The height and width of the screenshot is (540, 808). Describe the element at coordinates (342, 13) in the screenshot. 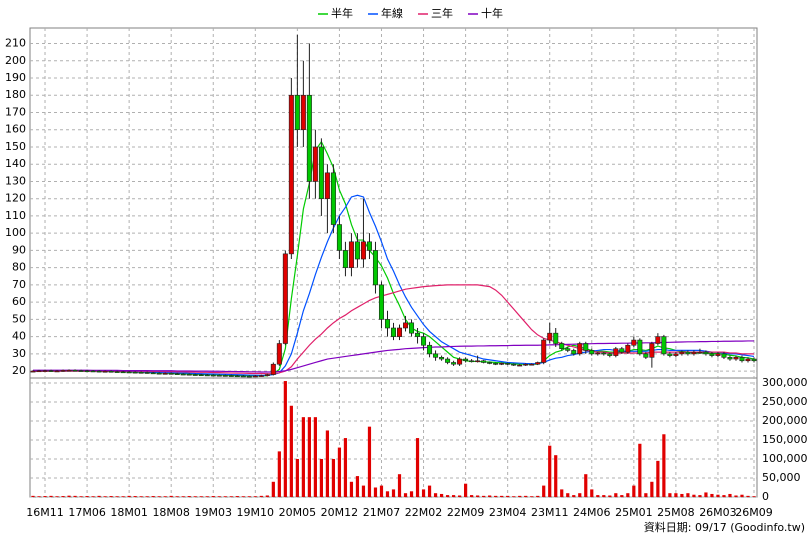

I see `legend-label: 半年` at that location.